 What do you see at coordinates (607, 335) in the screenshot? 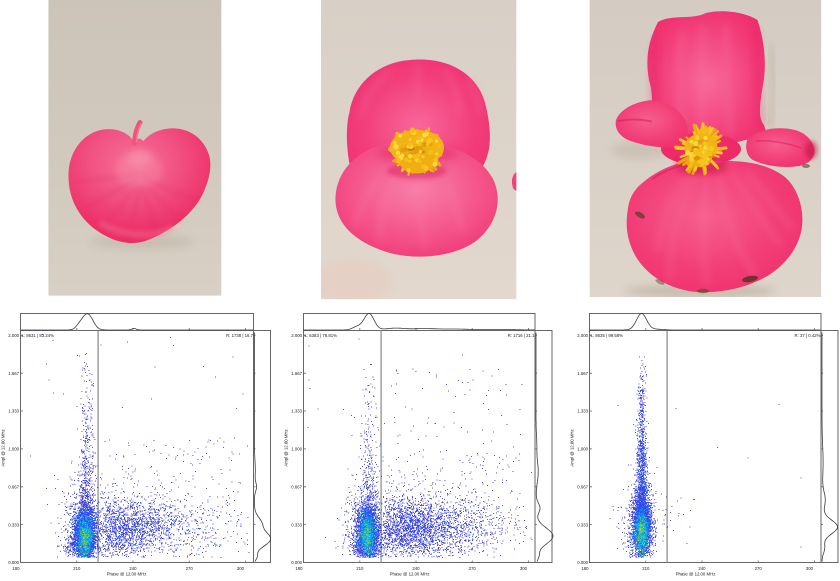
I see `svg-text: L: 8635 | 99.58%` at bounding box center [607, 335].